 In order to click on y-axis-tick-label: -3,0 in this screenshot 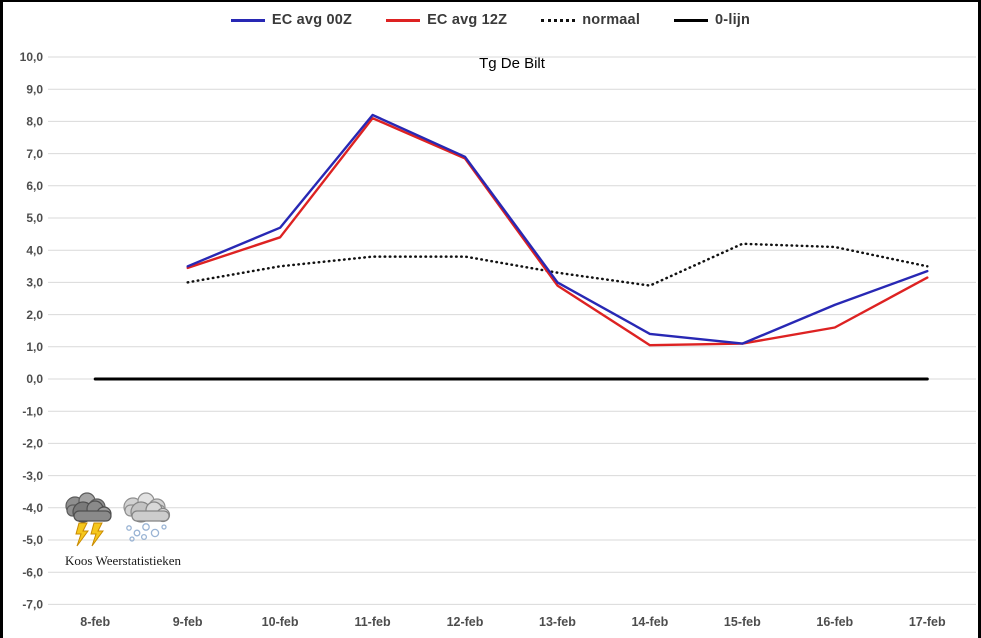, I will do `click(32, 476)`.